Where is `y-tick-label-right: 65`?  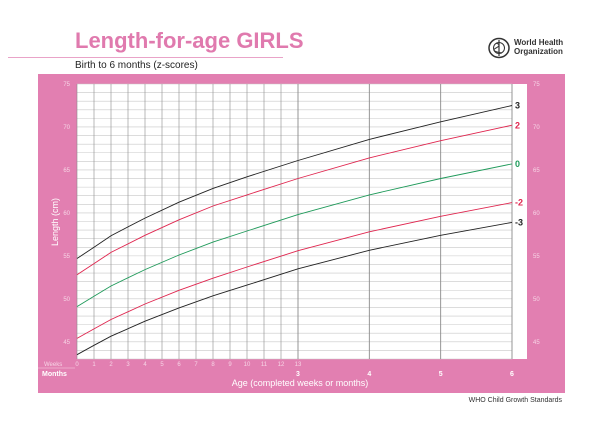 y-tick-label-right: 65 is located at coordinates (536, 171).